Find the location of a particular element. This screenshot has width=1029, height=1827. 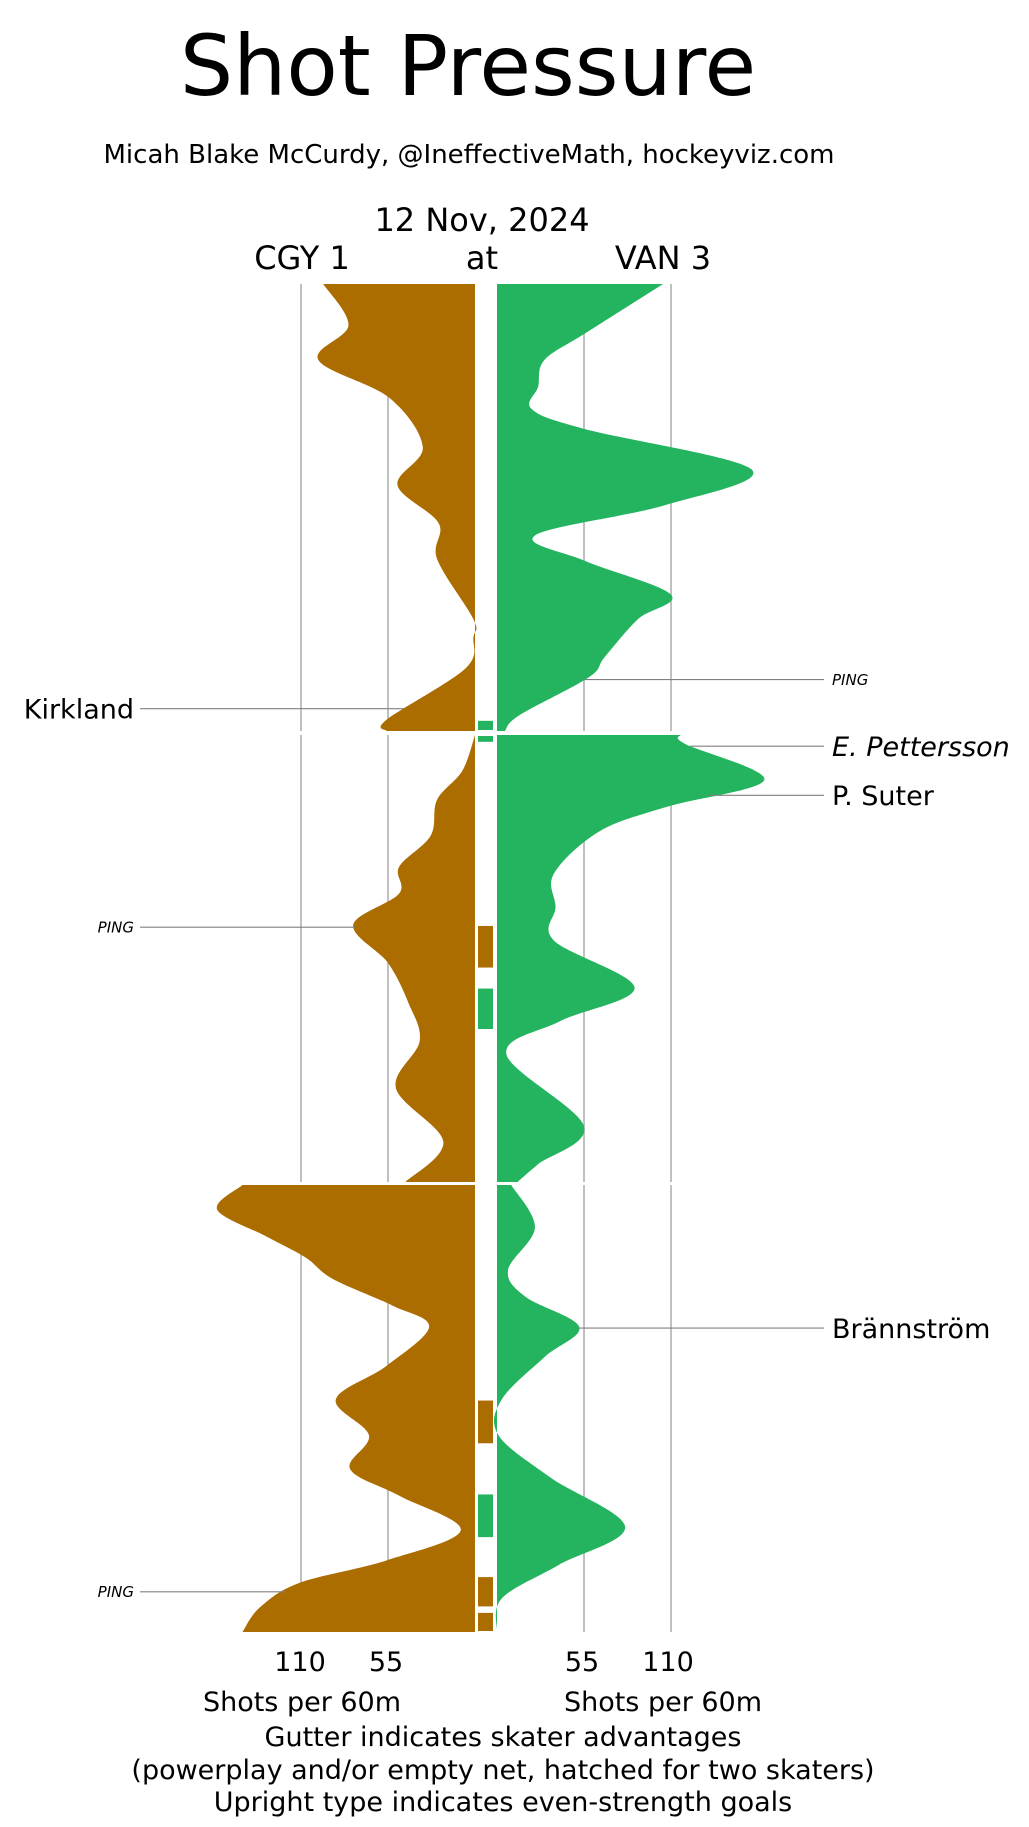

annotation-label: Brännström is located at coordinates (911, 1329).